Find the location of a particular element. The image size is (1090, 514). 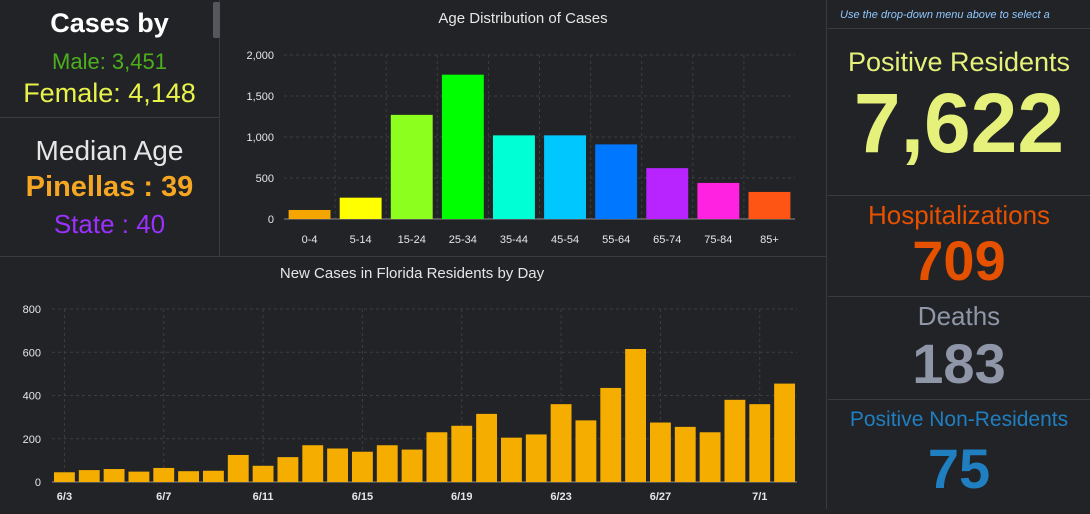

age-y-tick-label: 1,500 is located at coordinates (260, 97).